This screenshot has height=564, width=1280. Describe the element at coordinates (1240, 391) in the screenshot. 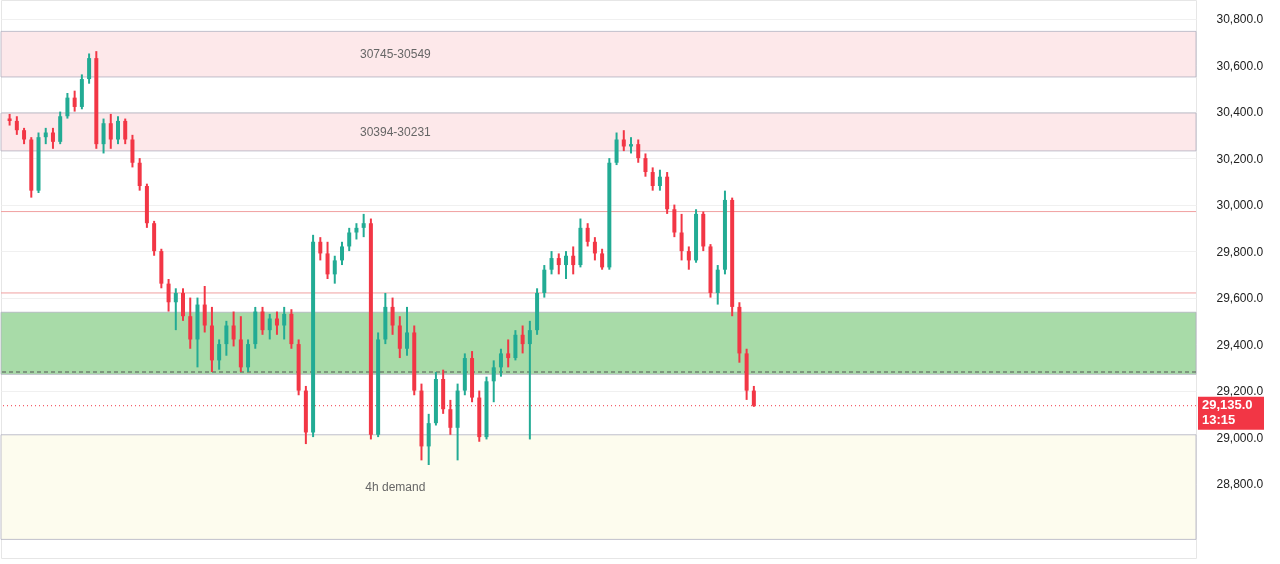

I see `y-tick-label: 29,200.0` at that location.